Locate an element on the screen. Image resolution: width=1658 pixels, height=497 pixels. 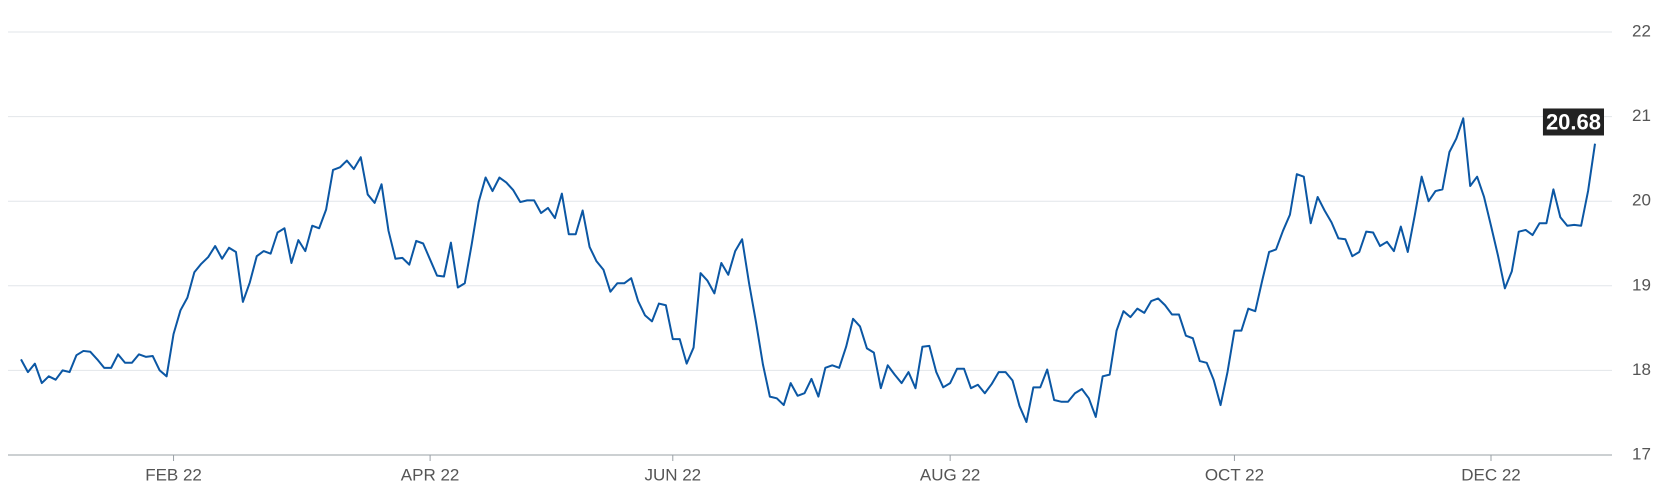
x-tick-label: OCT 22 is located at coordinates (1234, 474).